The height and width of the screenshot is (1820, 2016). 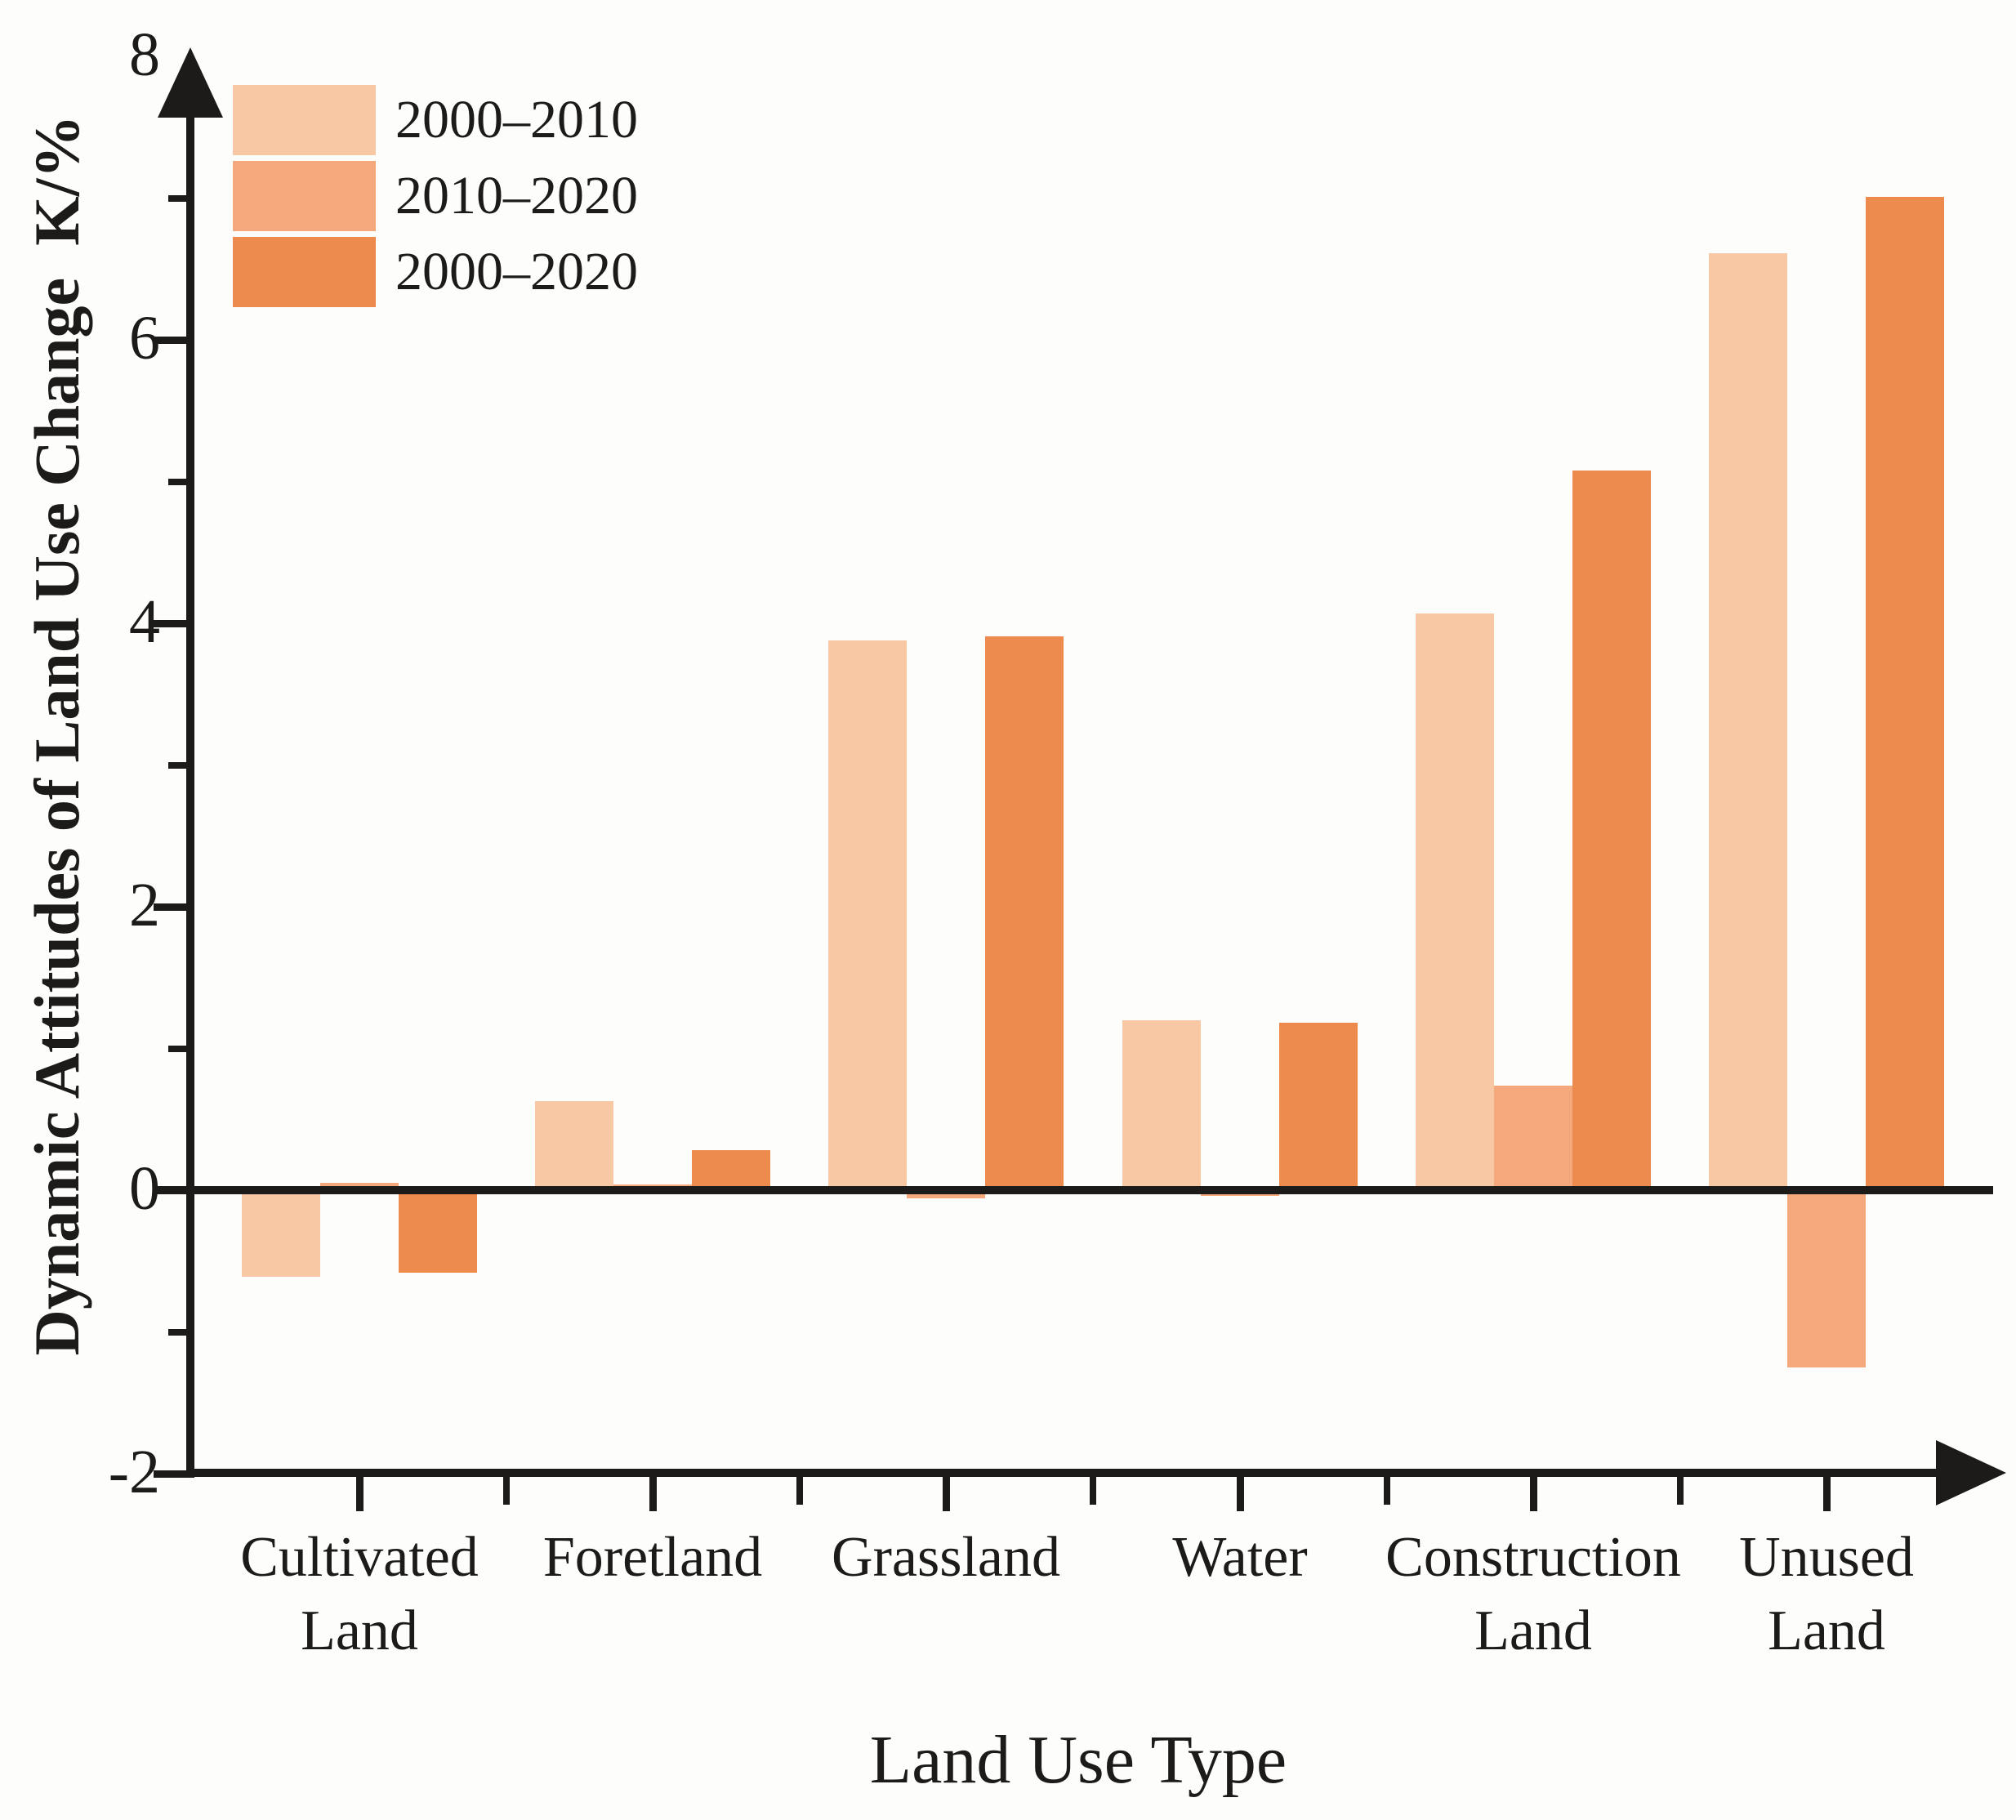 I want to click on legend-label: 2010–2020, so click(x=516, y=196).